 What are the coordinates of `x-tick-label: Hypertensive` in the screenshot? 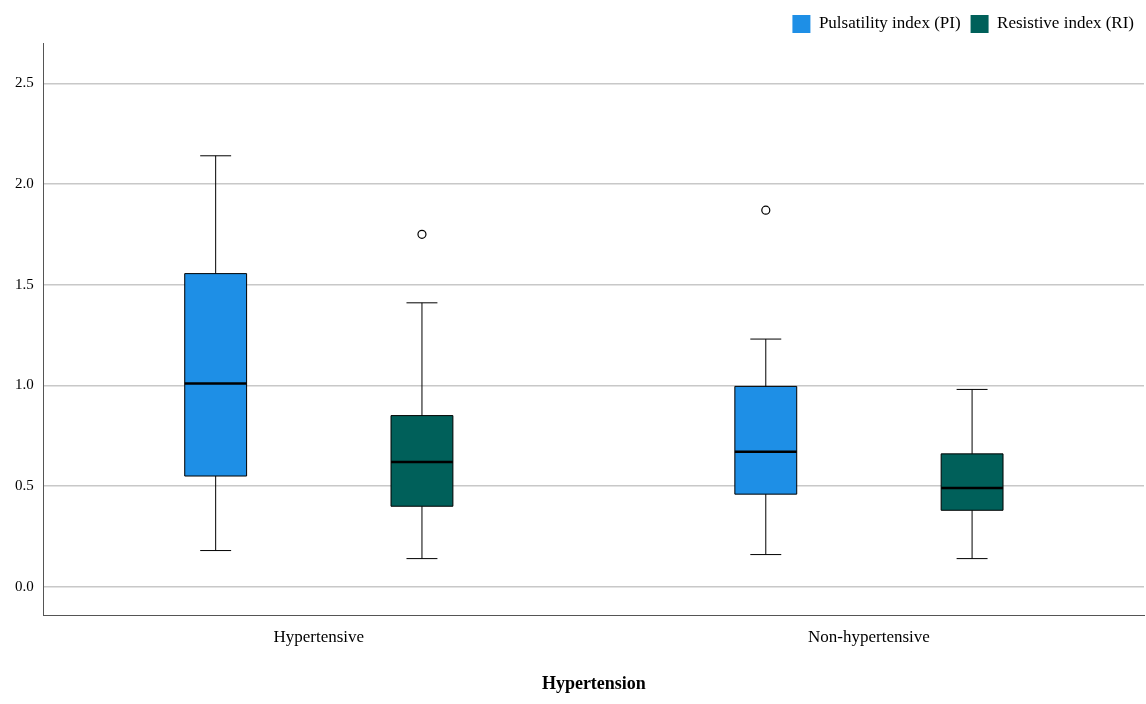 It's located at (319, 636).